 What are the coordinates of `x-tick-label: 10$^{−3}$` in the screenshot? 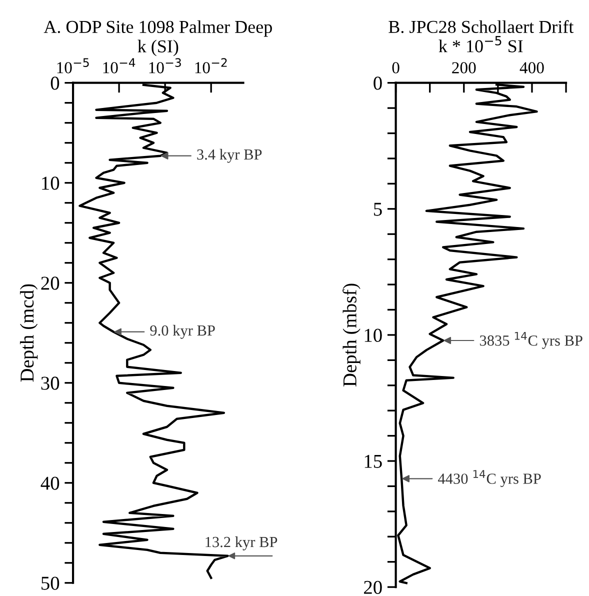 It's located at (165, 66).